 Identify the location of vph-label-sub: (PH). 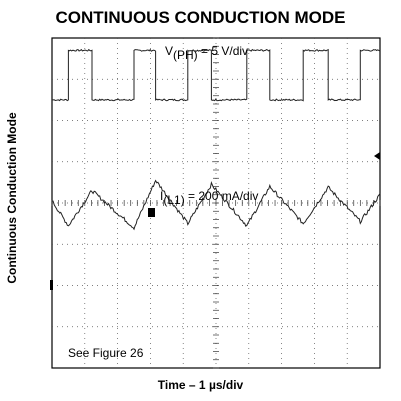
(185, 55).